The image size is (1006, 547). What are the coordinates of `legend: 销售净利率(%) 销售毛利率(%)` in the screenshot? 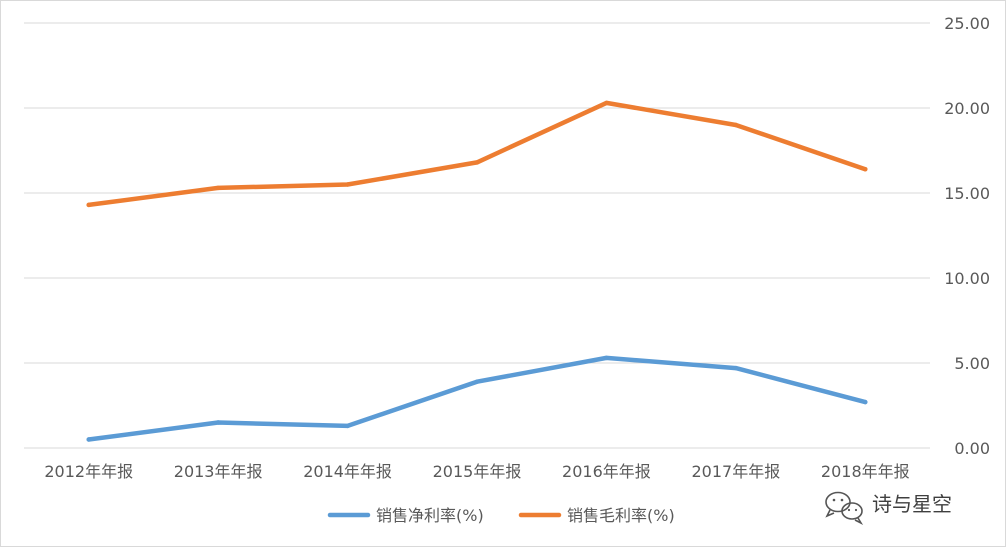 It's located at (501, 515).